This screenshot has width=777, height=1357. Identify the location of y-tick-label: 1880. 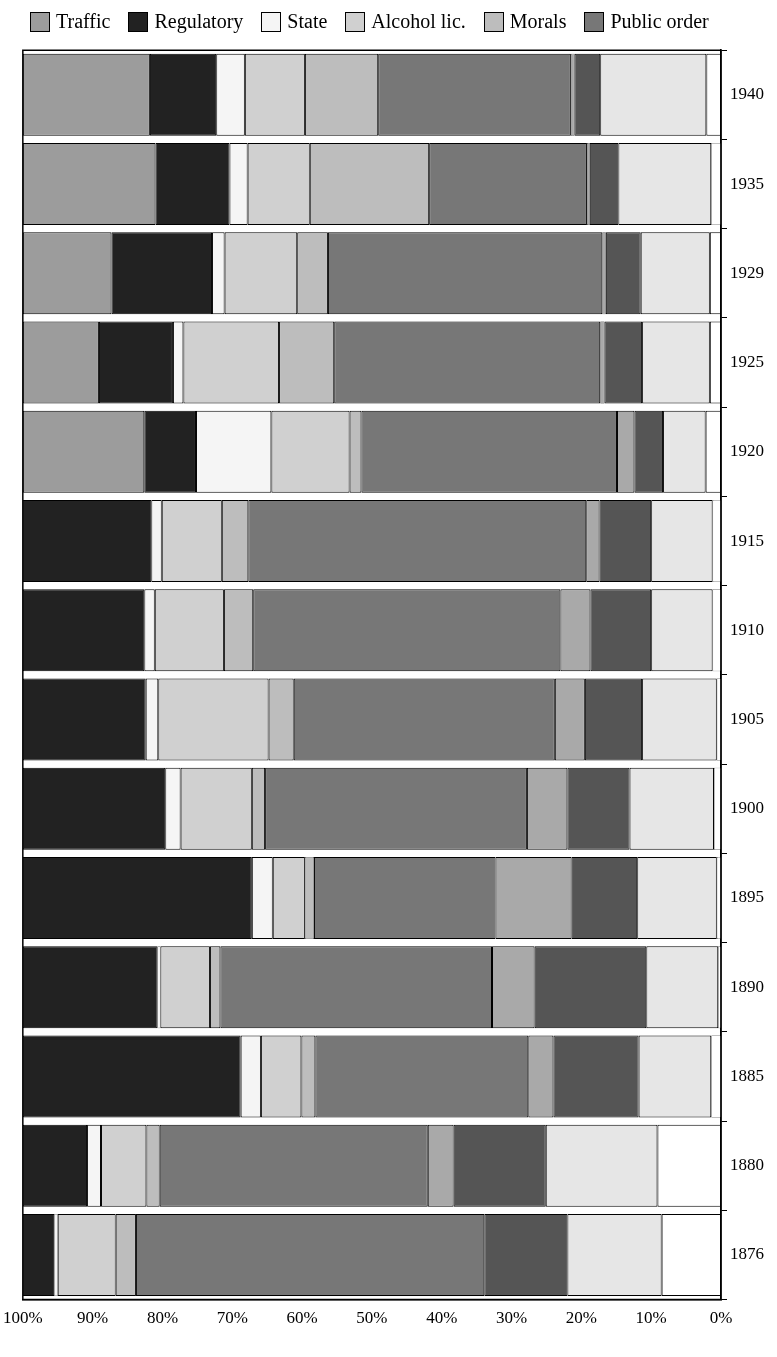
(747, 1165).